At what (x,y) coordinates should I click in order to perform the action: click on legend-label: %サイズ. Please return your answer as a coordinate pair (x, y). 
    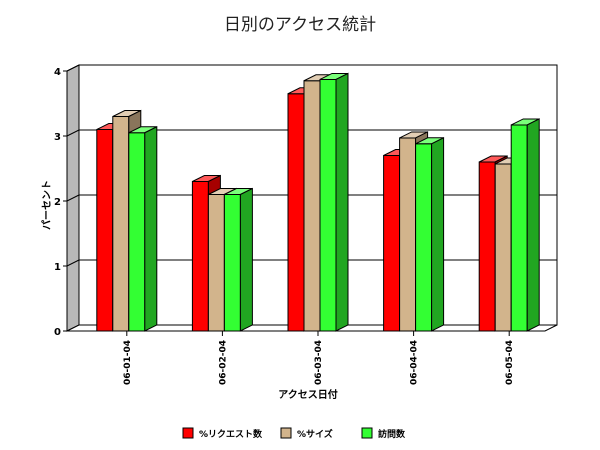
    Looking at the image, I should click on (315, 434).